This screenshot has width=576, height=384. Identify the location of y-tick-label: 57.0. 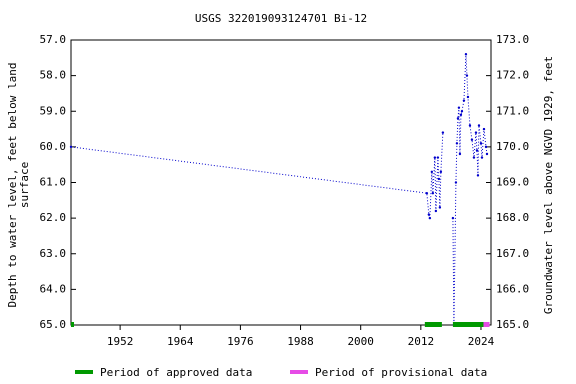
(53, 39).